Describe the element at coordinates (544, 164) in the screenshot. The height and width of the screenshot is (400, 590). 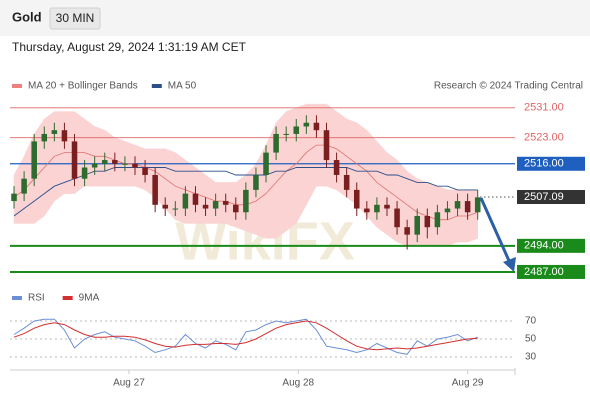
I see `level-label: 2516.00` at that location.